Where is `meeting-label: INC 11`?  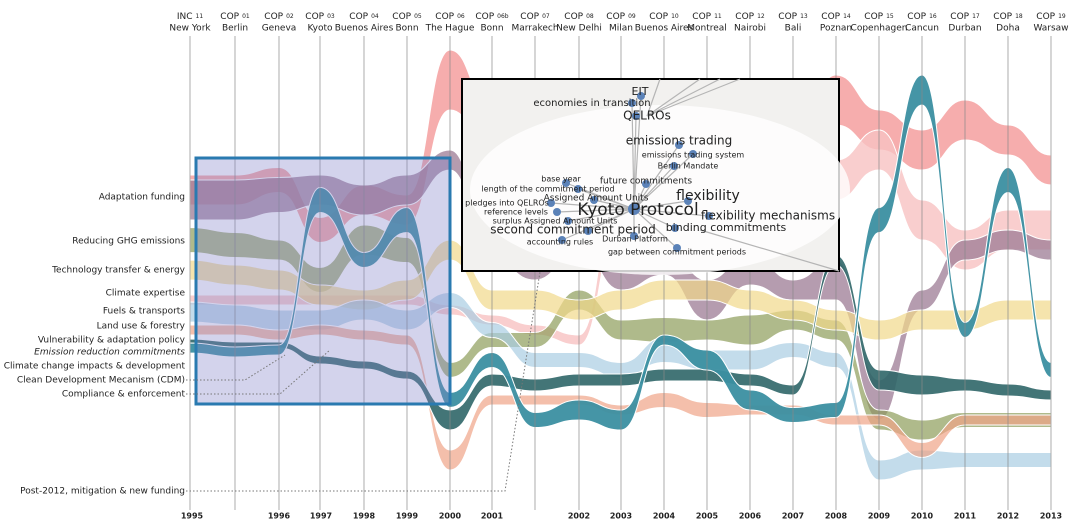
meeting-label: INC 11 is located at coordinates (190, 17).